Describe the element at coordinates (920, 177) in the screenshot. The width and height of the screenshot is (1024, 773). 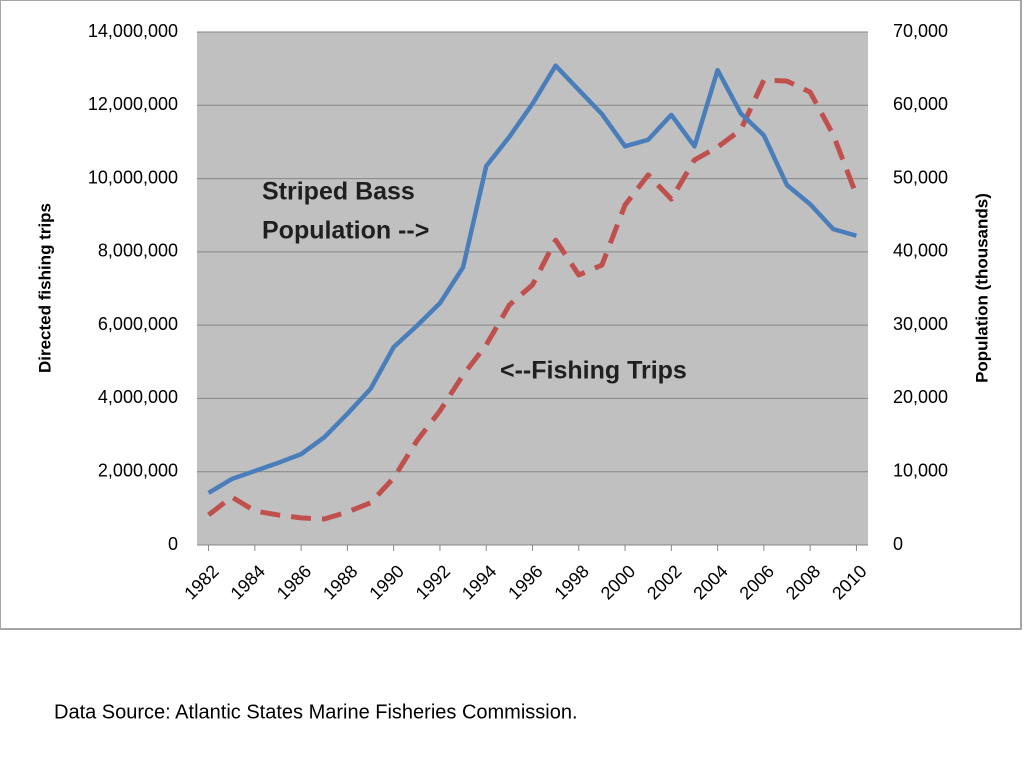
I see `y2-tick-label: 50,000` at that location.